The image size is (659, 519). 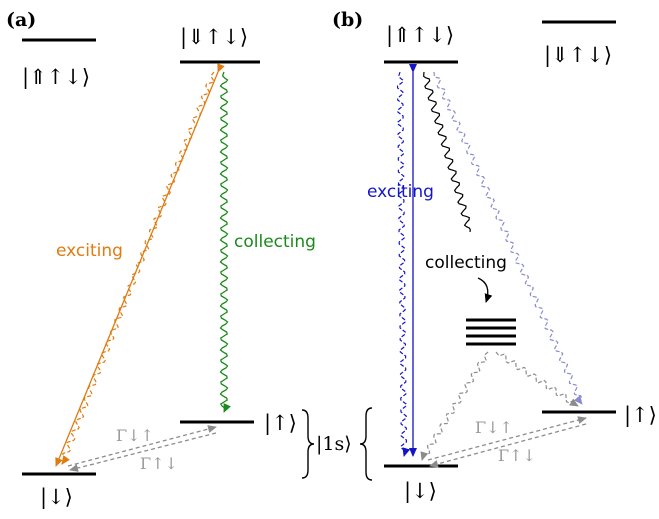 What do you see at coordinates (280, 423) in the screenshot?
I see `ket-a-spin-up: |↑⟩` at bounding box center [280, 423].